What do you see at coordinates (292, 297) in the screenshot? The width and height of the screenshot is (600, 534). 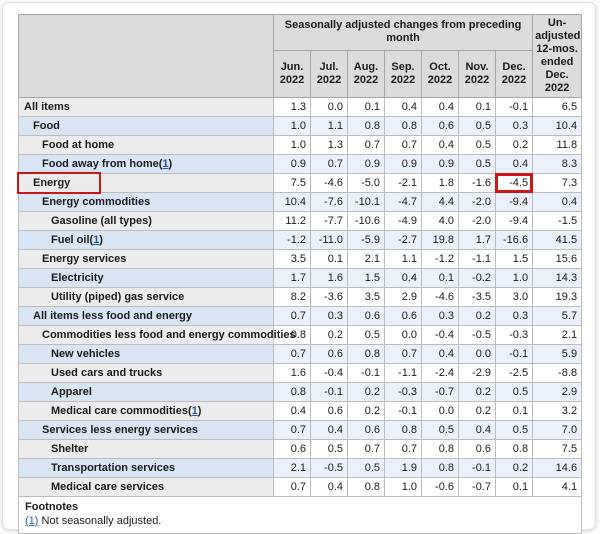 I see `value-cell: 8.2` at bounding box center [292, 297].